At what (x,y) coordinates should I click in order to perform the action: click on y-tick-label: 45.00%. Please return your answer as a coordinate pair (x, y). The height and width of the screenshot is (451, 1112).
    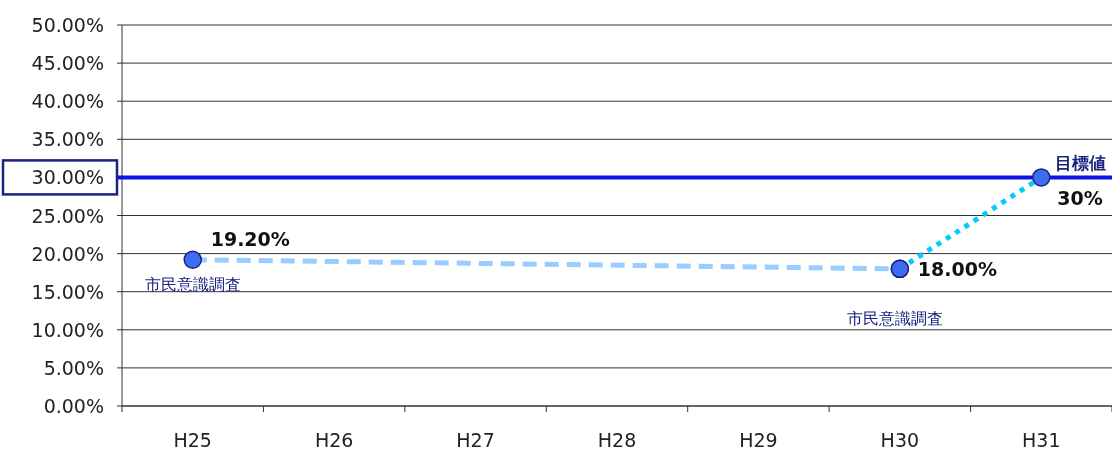
    Looking at the image, I should click on (67, 63).